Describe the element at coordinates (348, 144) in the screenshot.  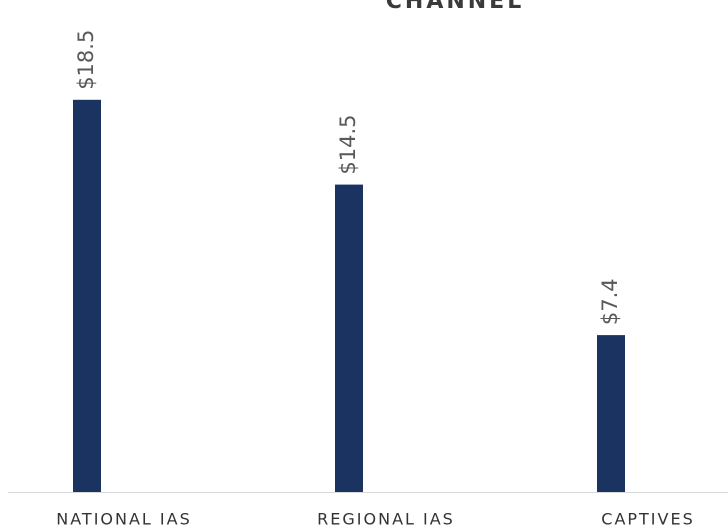
I see `value-label: $14.5` at that location.